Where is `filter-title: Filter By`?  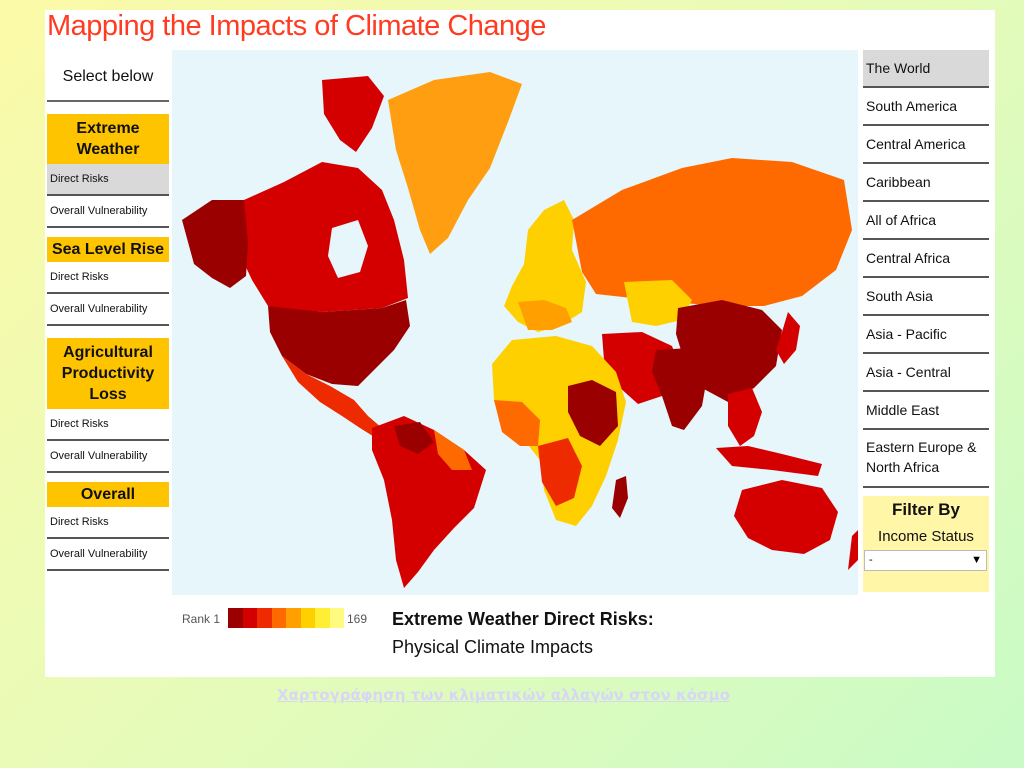 filter-title: Filter By is located at coordinates (926, 509).